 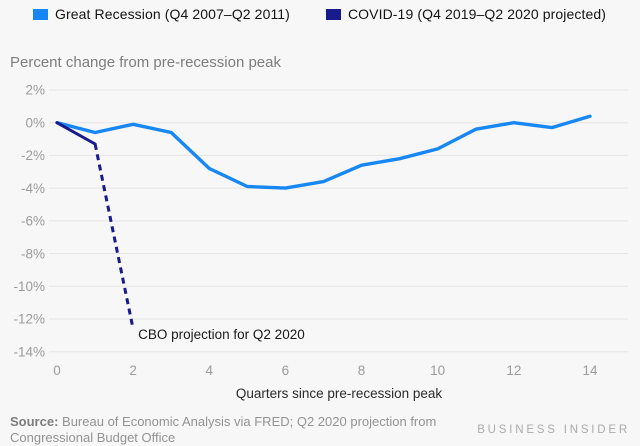 What do you see at coordinates (33, 155) in the screenshot?
I see `y-tick-label: -2%` at bounding box center [33, 155].